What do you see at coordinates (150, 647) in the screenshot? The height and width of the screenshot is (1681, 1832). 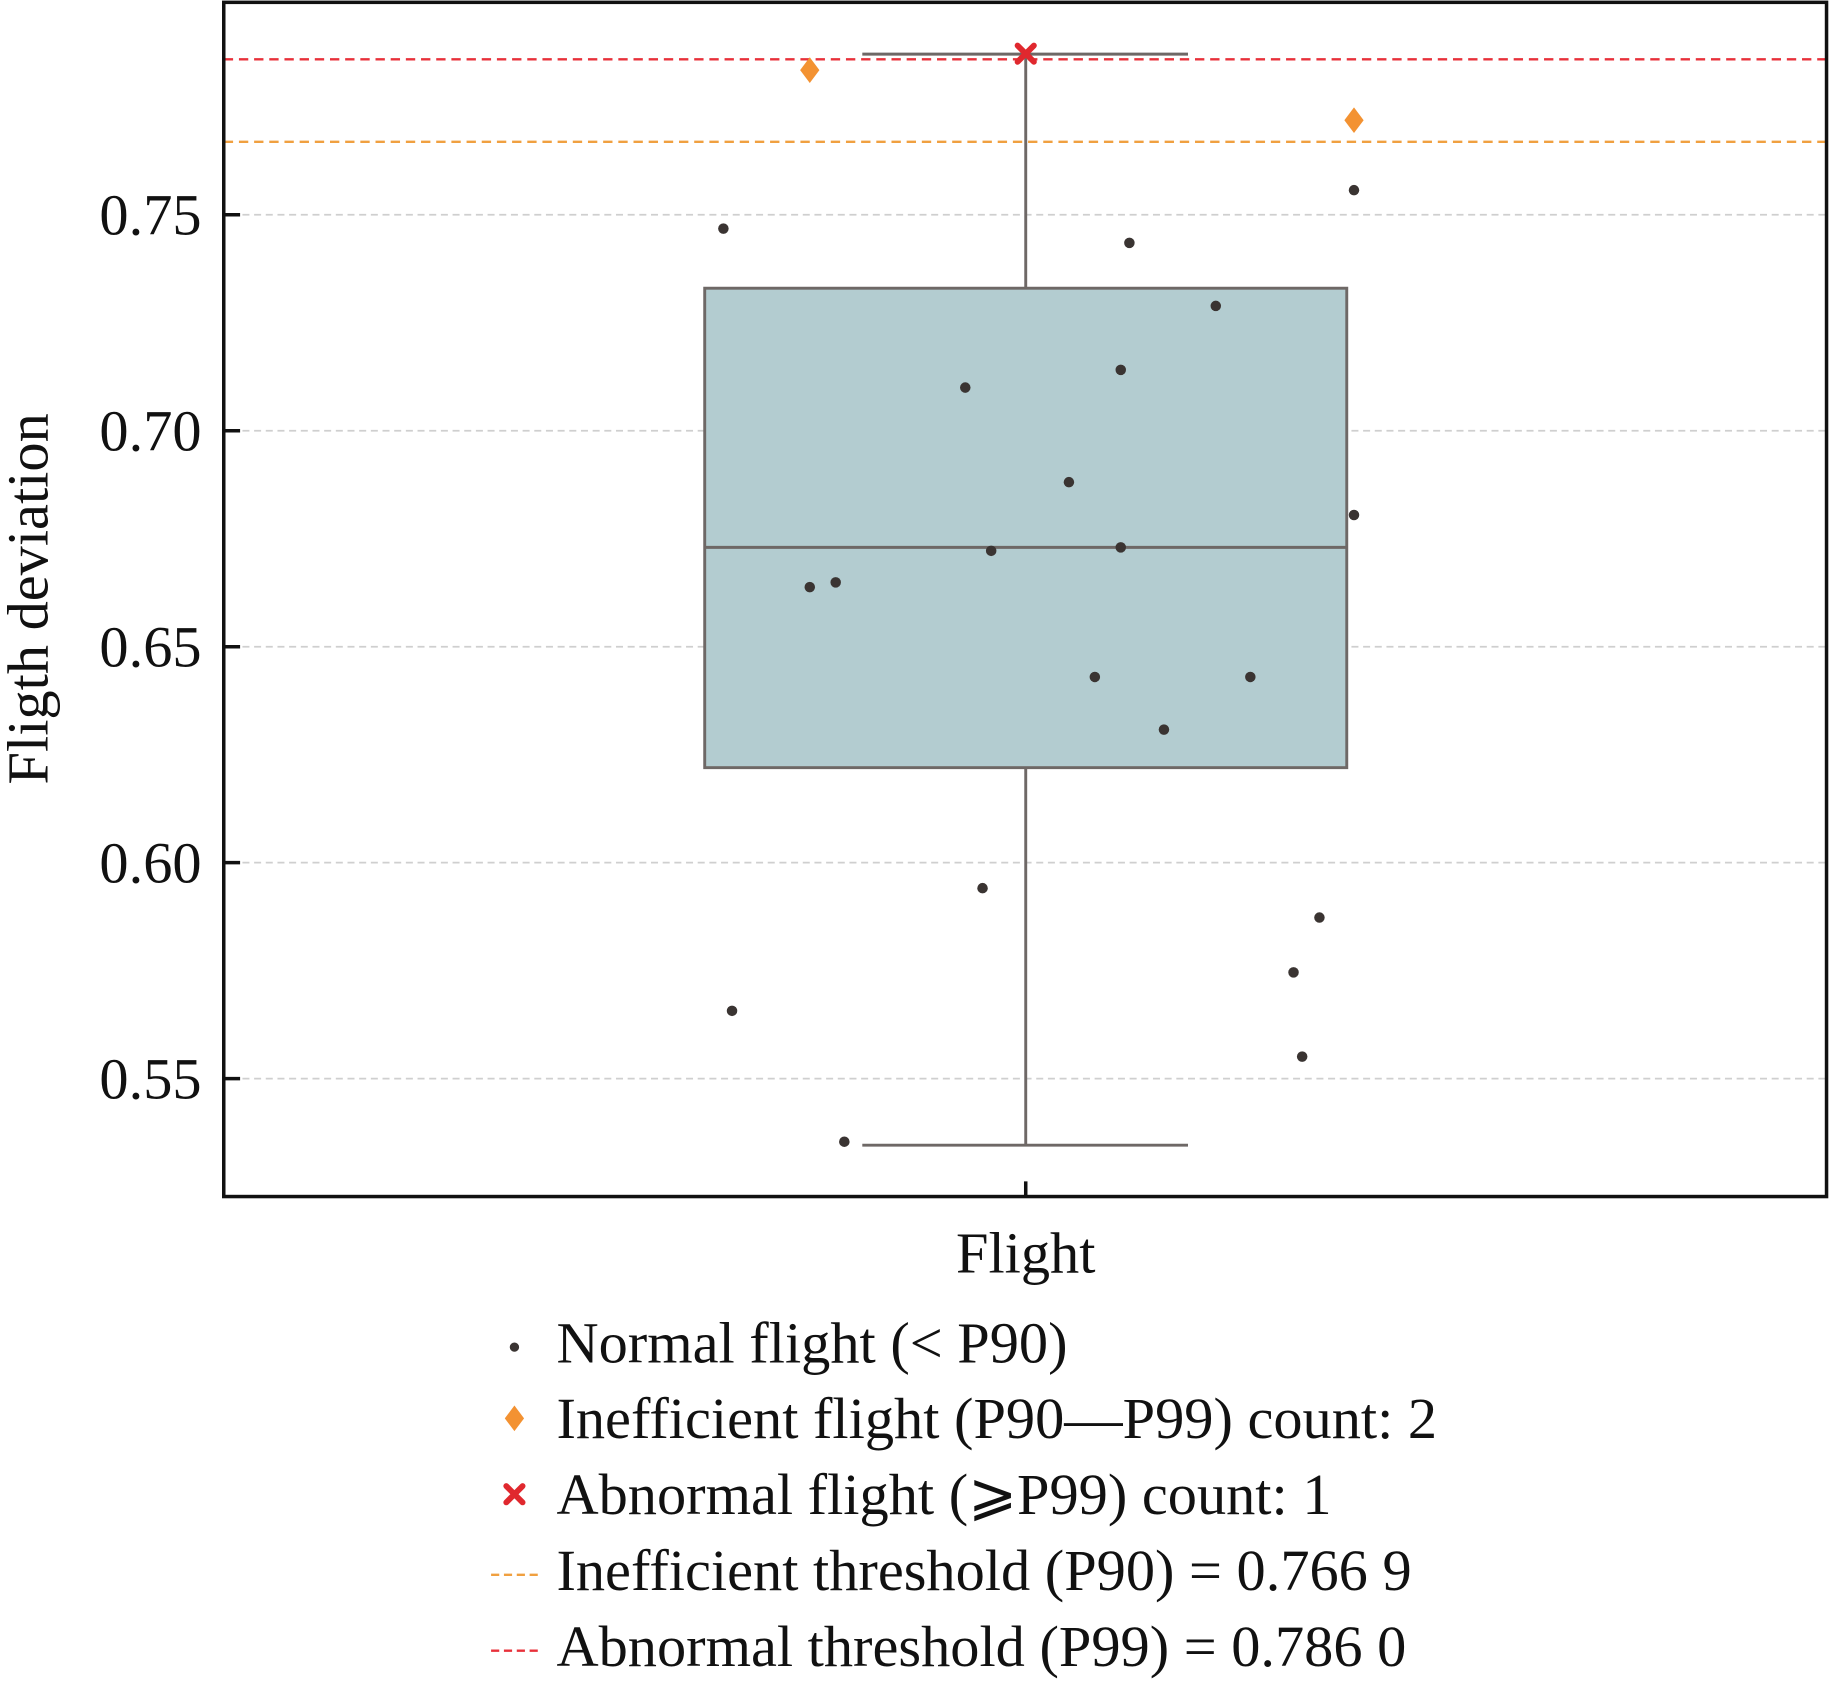 I see `y-tick-label: 0.65` at bounding box center [150, 647].